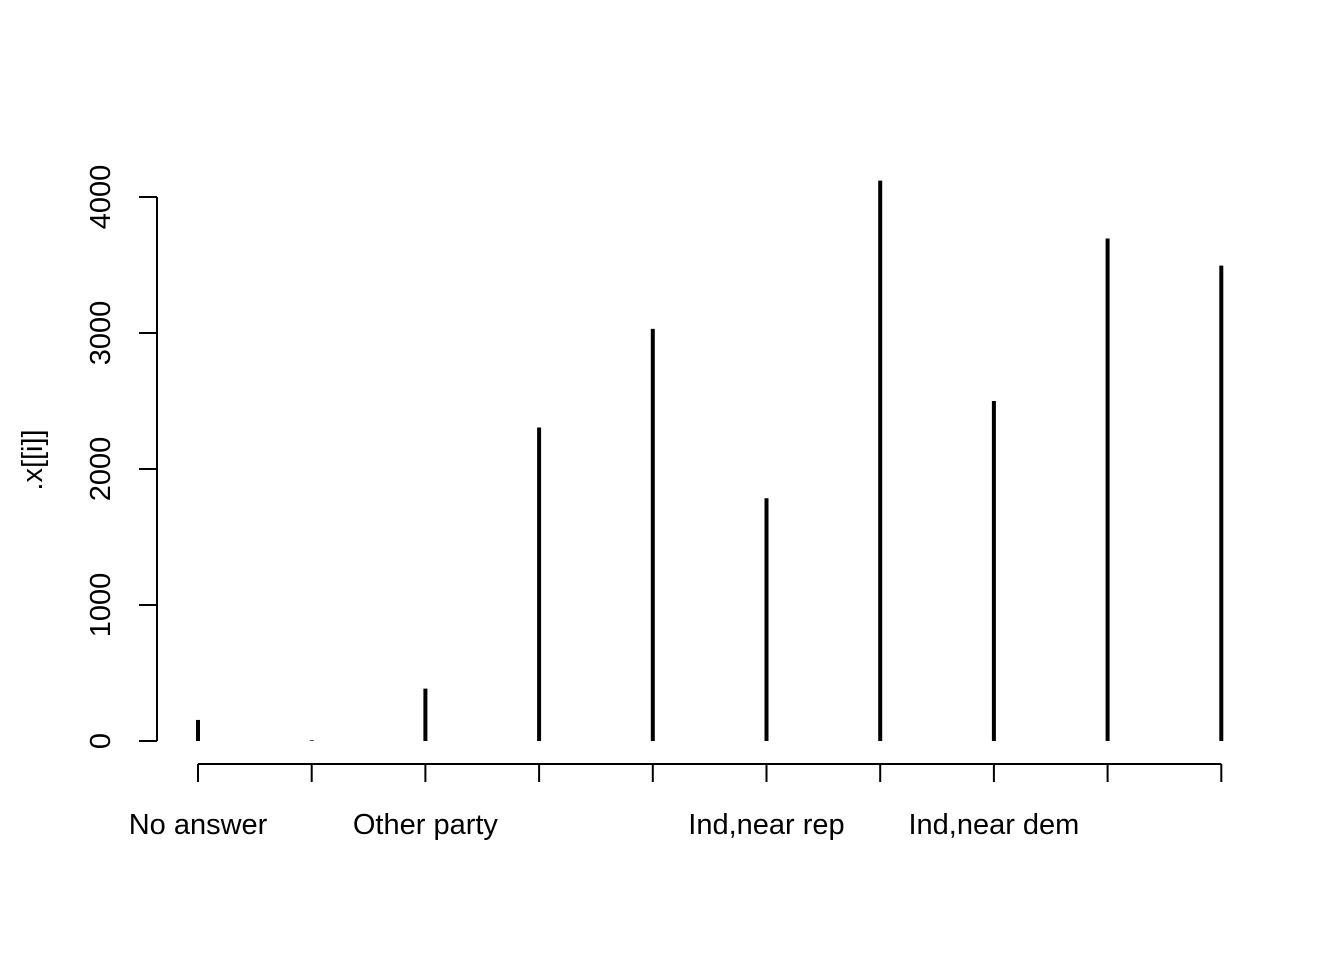 This screenshot has height=960, width=1344. Describe the element at coordinates (121, 457) in the screenshot. I see `y-axis: 0 1000 2000 3000 4000` at that location.